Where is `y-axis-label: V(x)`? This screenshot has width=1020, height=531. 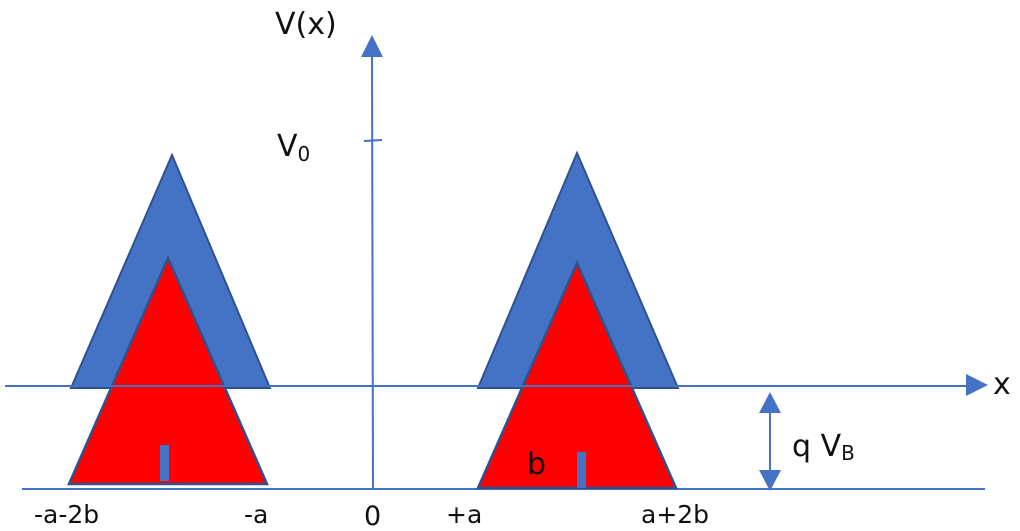
y-axis-label: V(x) is located at coordinates (306, 24).